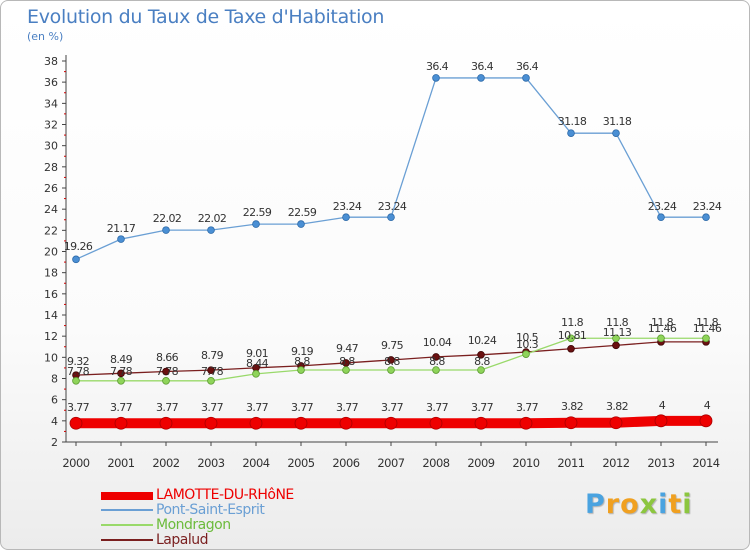 The height and width of the screenshot is (550, 750). Describe the element at coordinates (121, 359) in the screenshot. I see `data-label: 8.49` at that location.